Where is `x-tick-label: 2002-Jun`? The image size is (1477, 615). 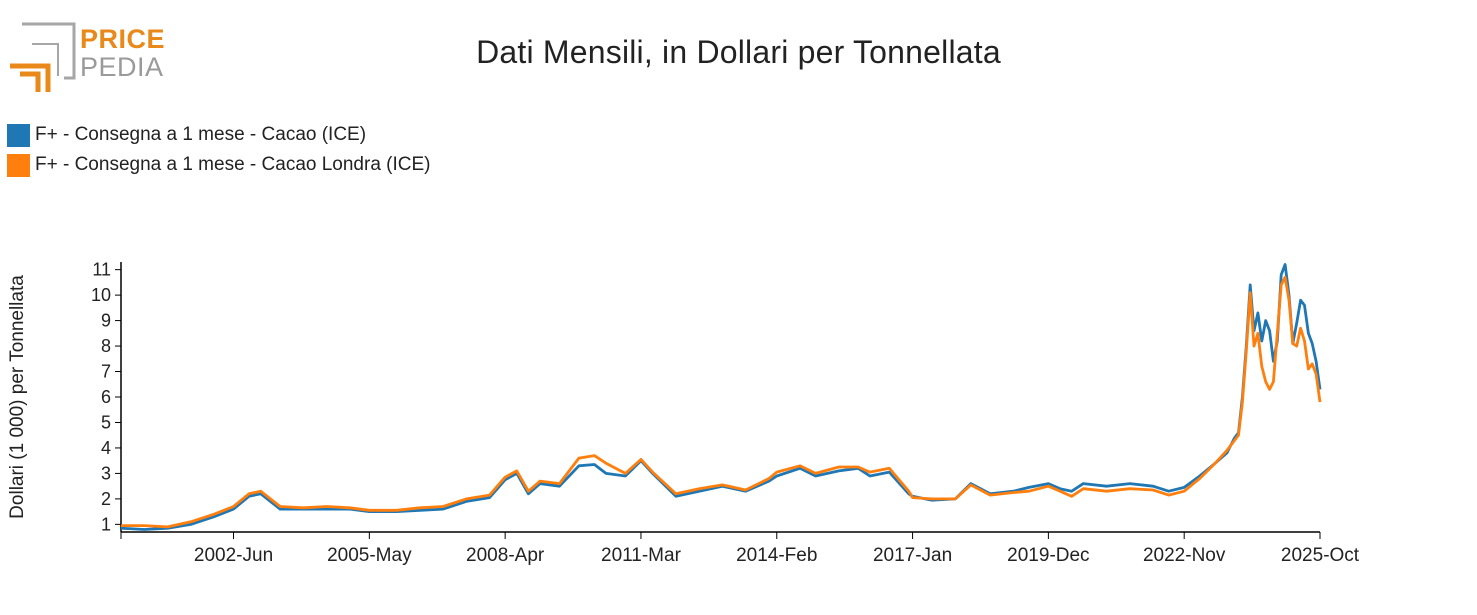
x-tick-label: 2002-Jun is located at coordinates (233, 555).